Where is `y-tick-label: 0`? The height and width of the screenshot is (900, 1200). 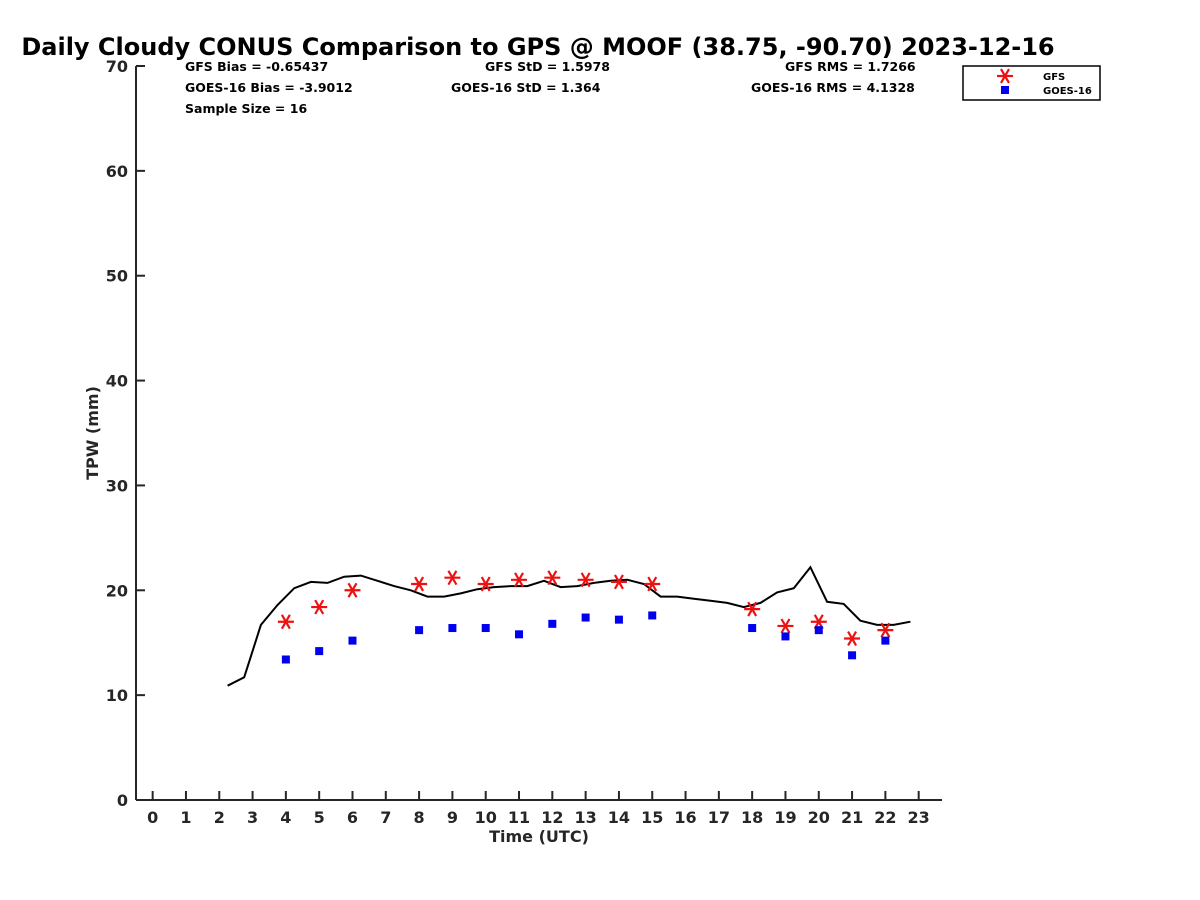
y-tick-label: 0 is located at coordinates (122, 800).